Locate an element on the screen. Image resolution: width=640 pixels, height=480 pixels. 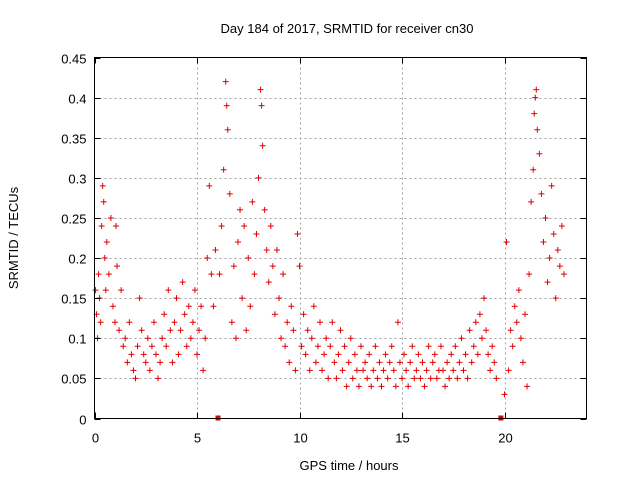
y-tick-label: 0.25 is located at coordinates (73, 219).